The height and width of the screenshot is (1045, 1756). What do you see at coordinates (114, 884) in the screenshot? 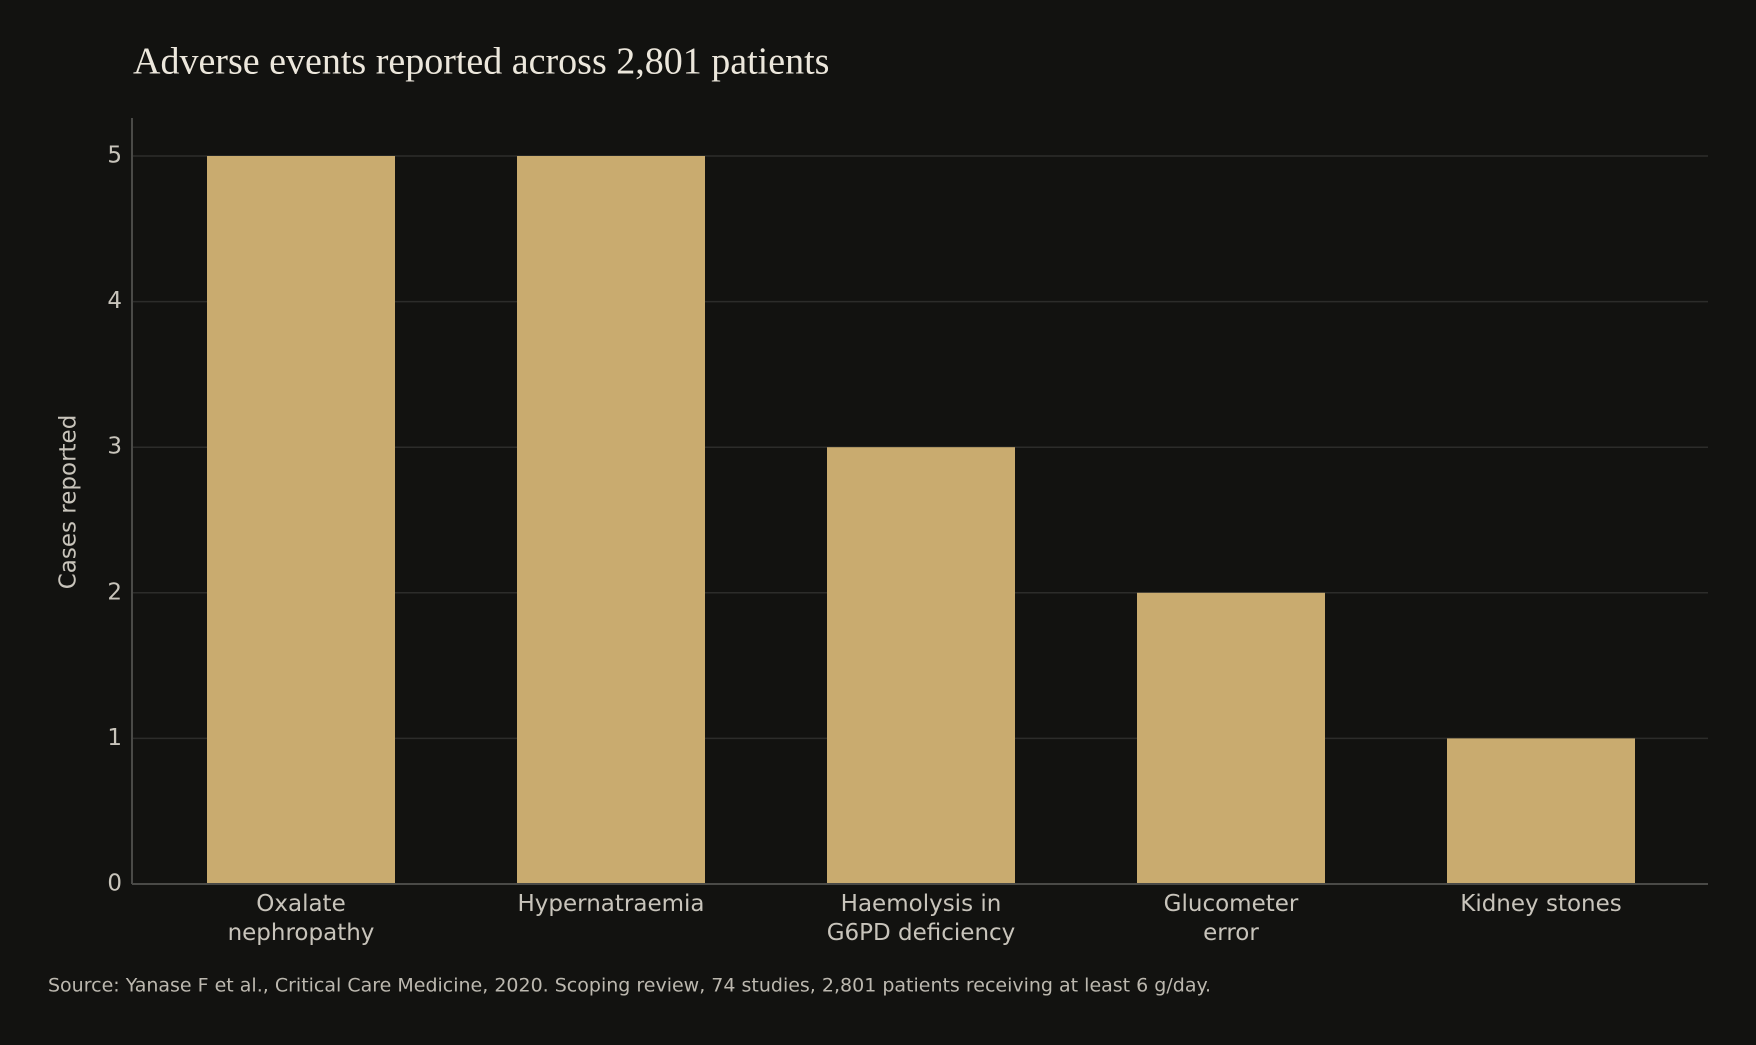
I see `y-tick-label: 0` at bounding box center [114, 884].